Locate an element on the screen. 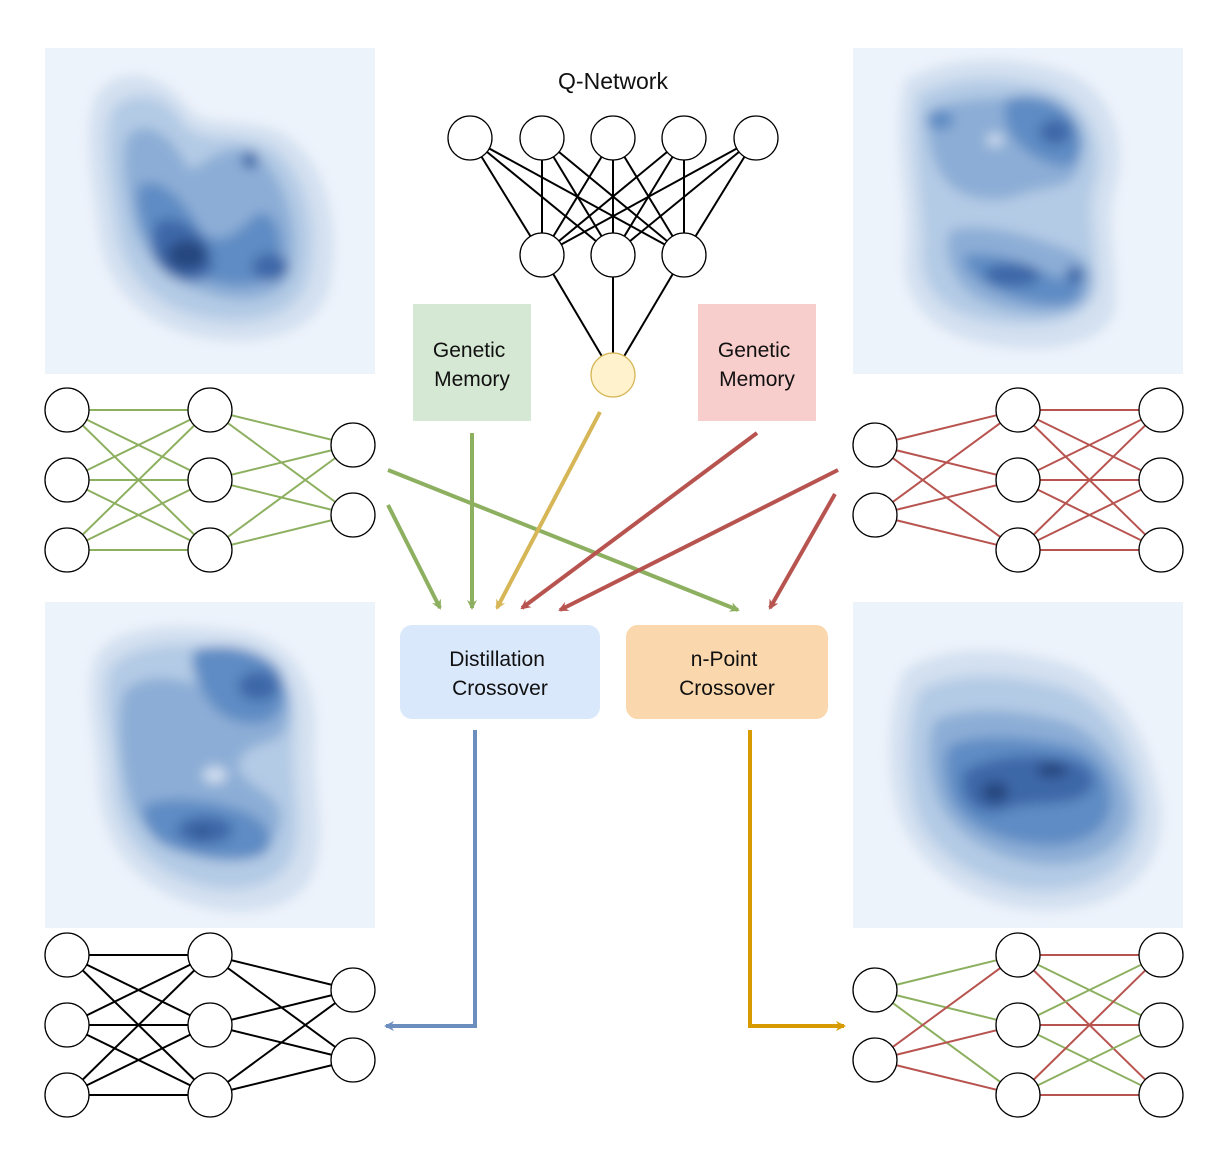  distillation-crossover-box: Distillation Crossover is located at coordinates (500, 672).